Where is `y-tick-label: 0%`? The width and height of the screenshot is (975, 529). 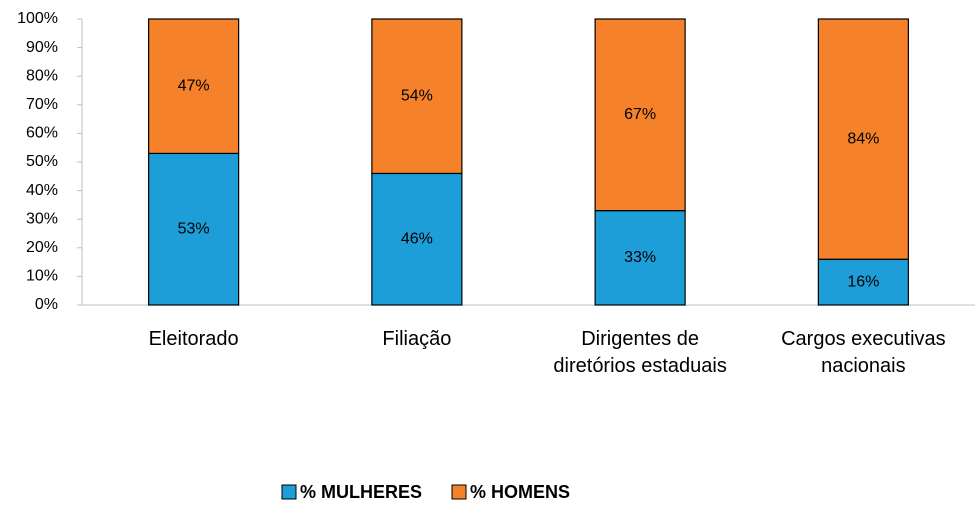
y-tick-label: 0% is located at coordinates (46, 304).